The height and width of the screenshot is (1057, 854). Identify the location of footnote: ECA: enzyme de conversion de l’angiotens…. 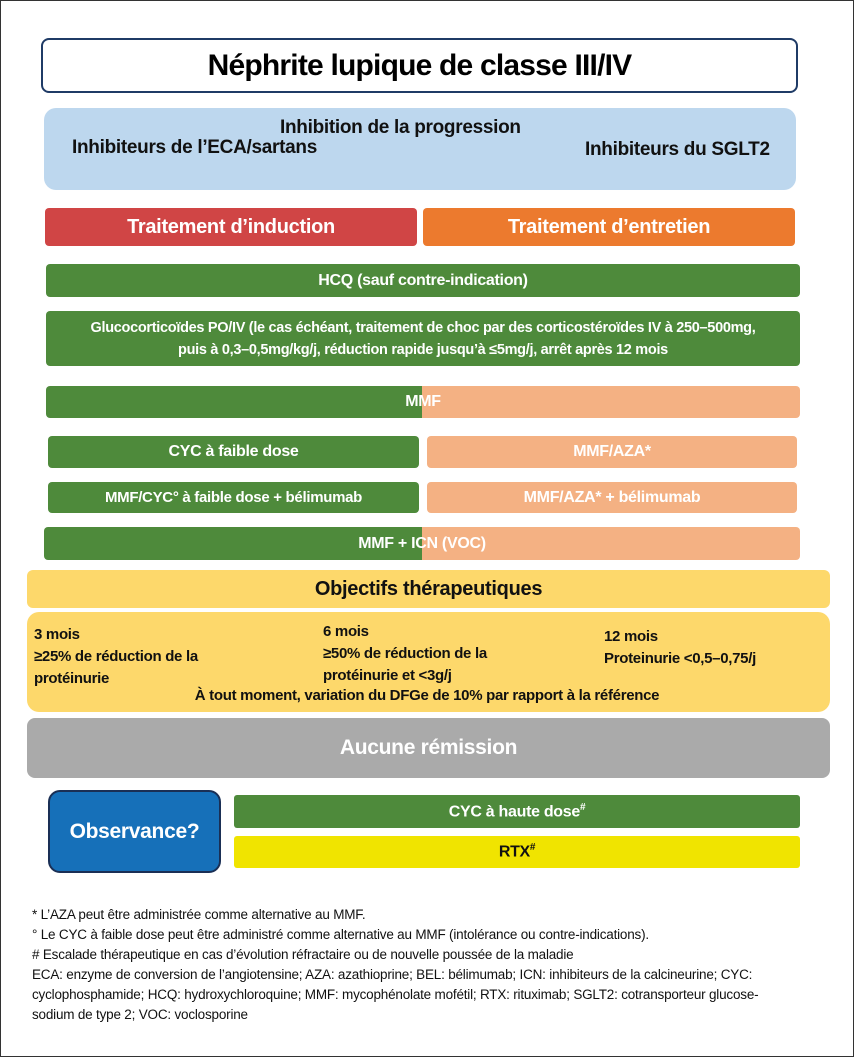
(392, 974).